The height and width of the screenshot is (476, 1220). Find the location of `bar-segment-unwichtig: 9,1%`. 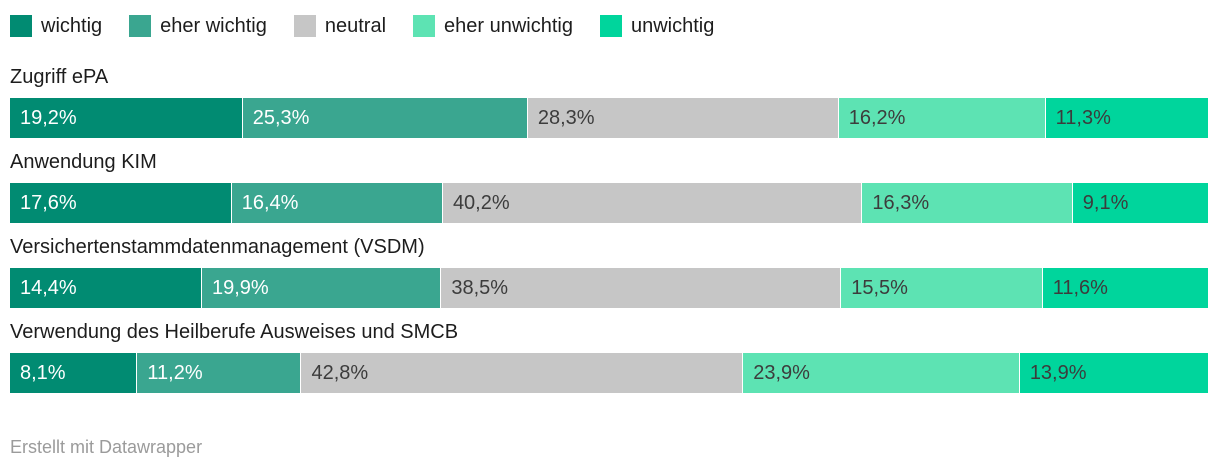

bar-segment-unwichtig: 9,1% is located at coordinates (1140, 203).